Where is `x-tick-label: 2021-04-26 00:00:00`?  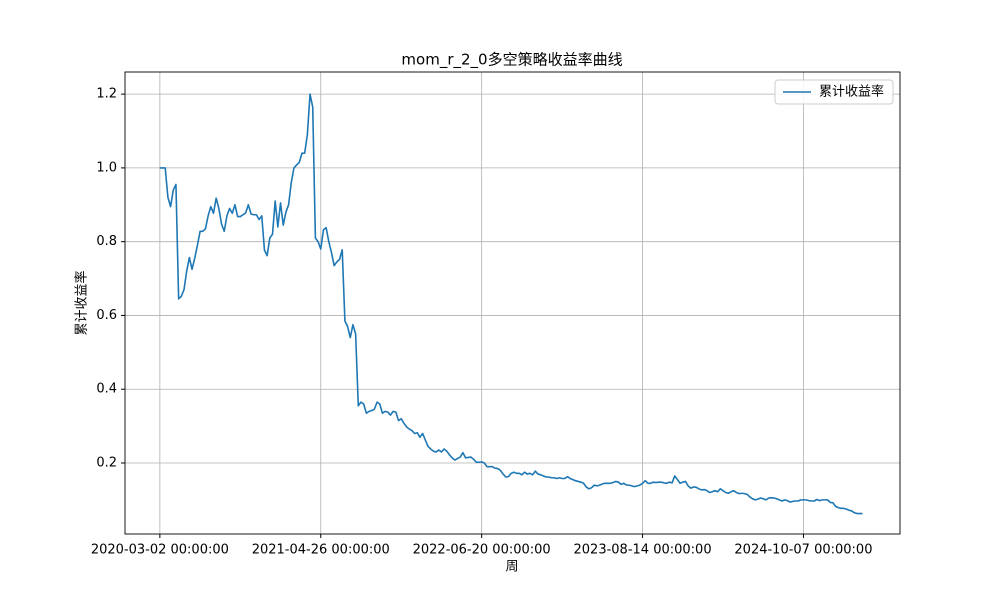 x-tick-label: 2021-04-26 00:00:00 is located at coordinates (321, 550).